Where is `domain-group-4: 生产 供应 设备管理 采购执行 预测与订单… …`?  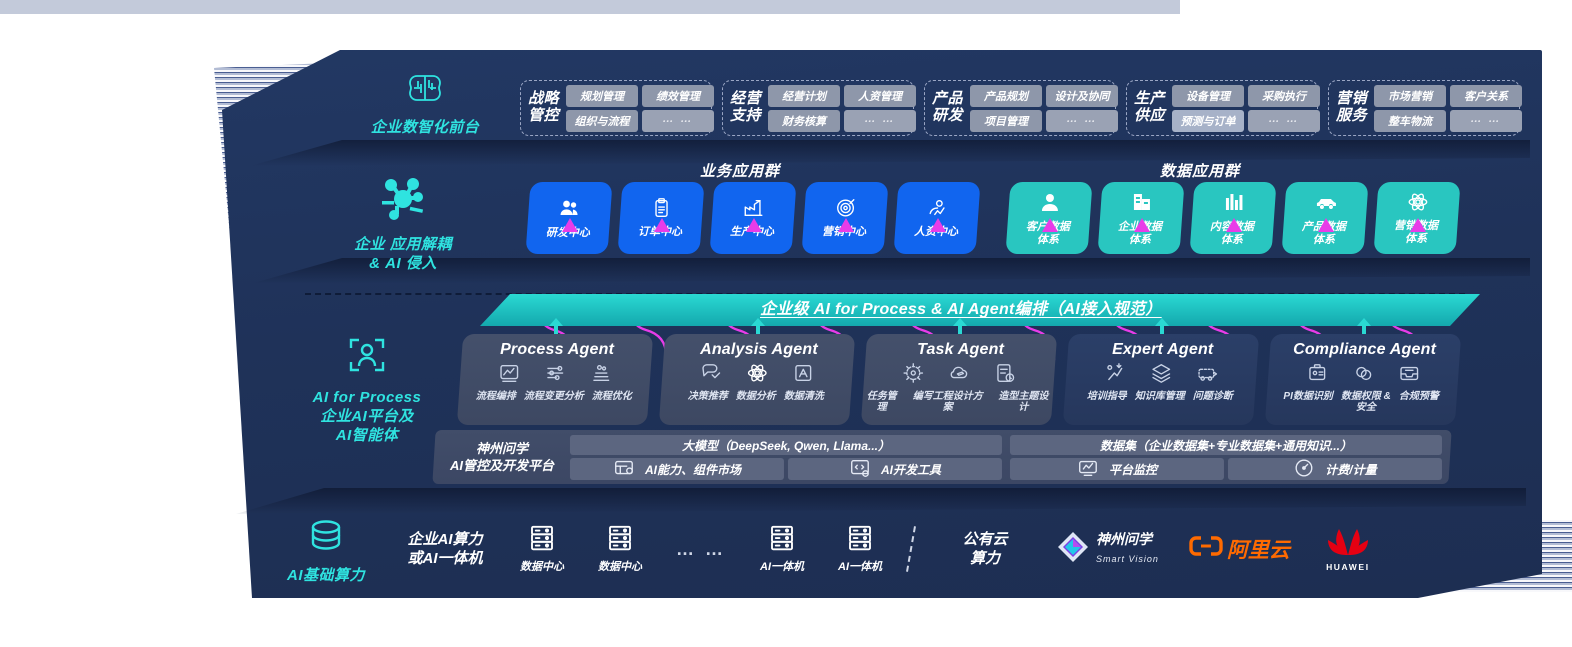 domain-group-4: 生产 供应 设备管理 采购执行 预测与订单… … is located at coordinates (1223, 108).